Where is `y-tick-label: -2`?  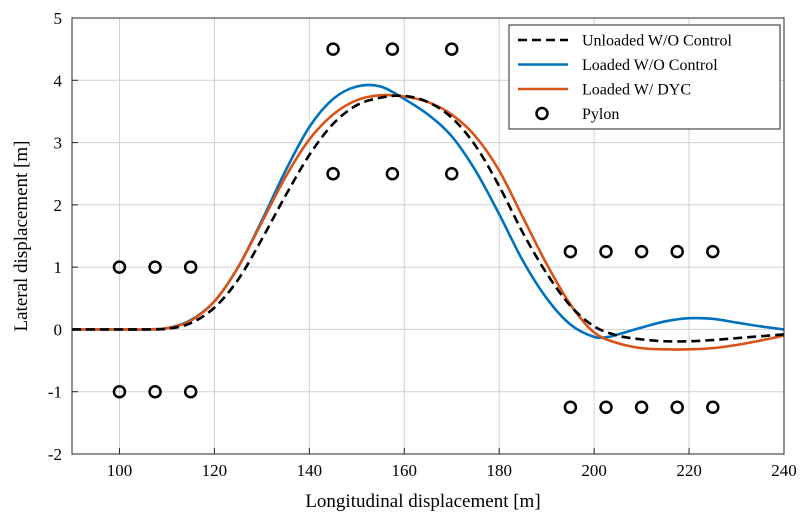 y-tick-label: -2 is located at coordinates (55, 454).